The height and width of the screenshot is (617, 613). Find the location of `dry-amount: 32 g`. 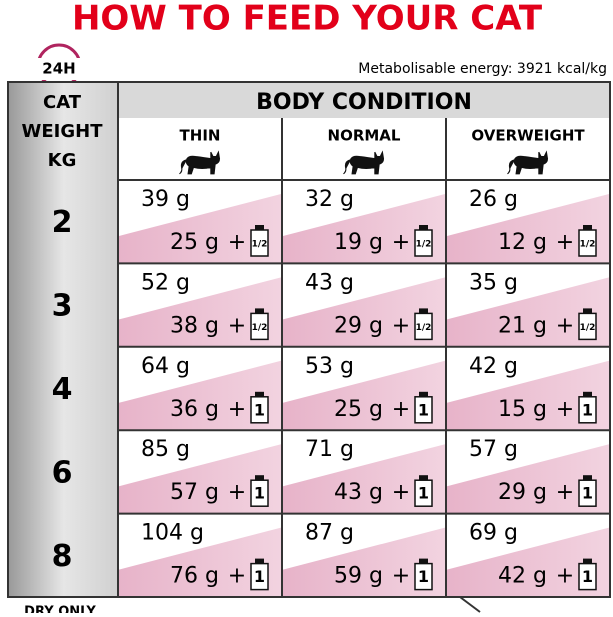

dry-amount: 32 g is located at coordinates (329, 199).